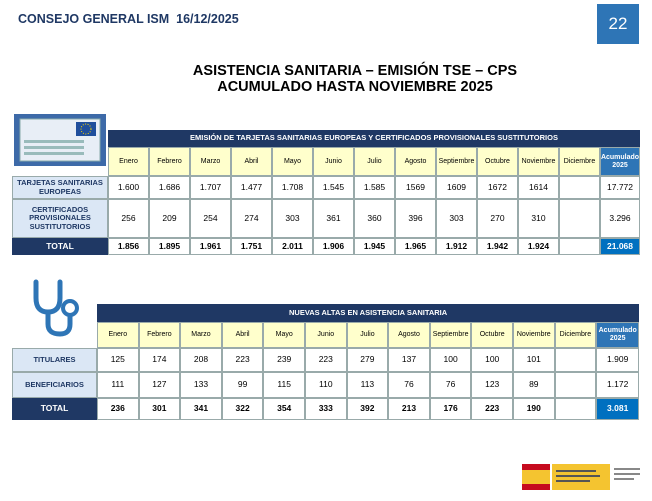 The image size is (652, 501). I want to click on column-header: Noviembre, so click(538, 161).